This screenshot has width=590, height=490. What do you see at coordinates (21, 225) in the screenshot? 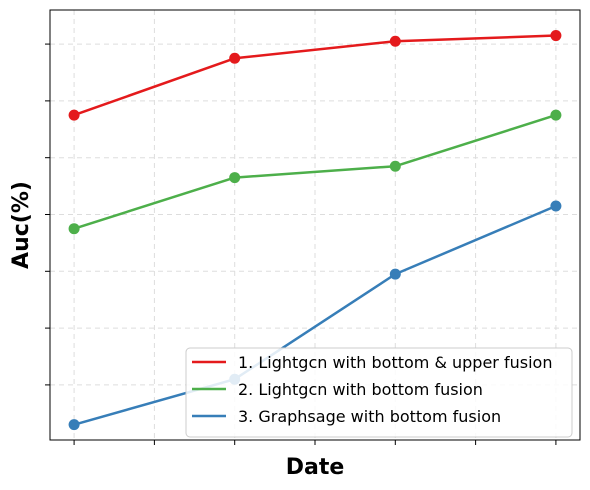
I see `y-axis-title: Auc(%)` at bounding box center [21, 225].